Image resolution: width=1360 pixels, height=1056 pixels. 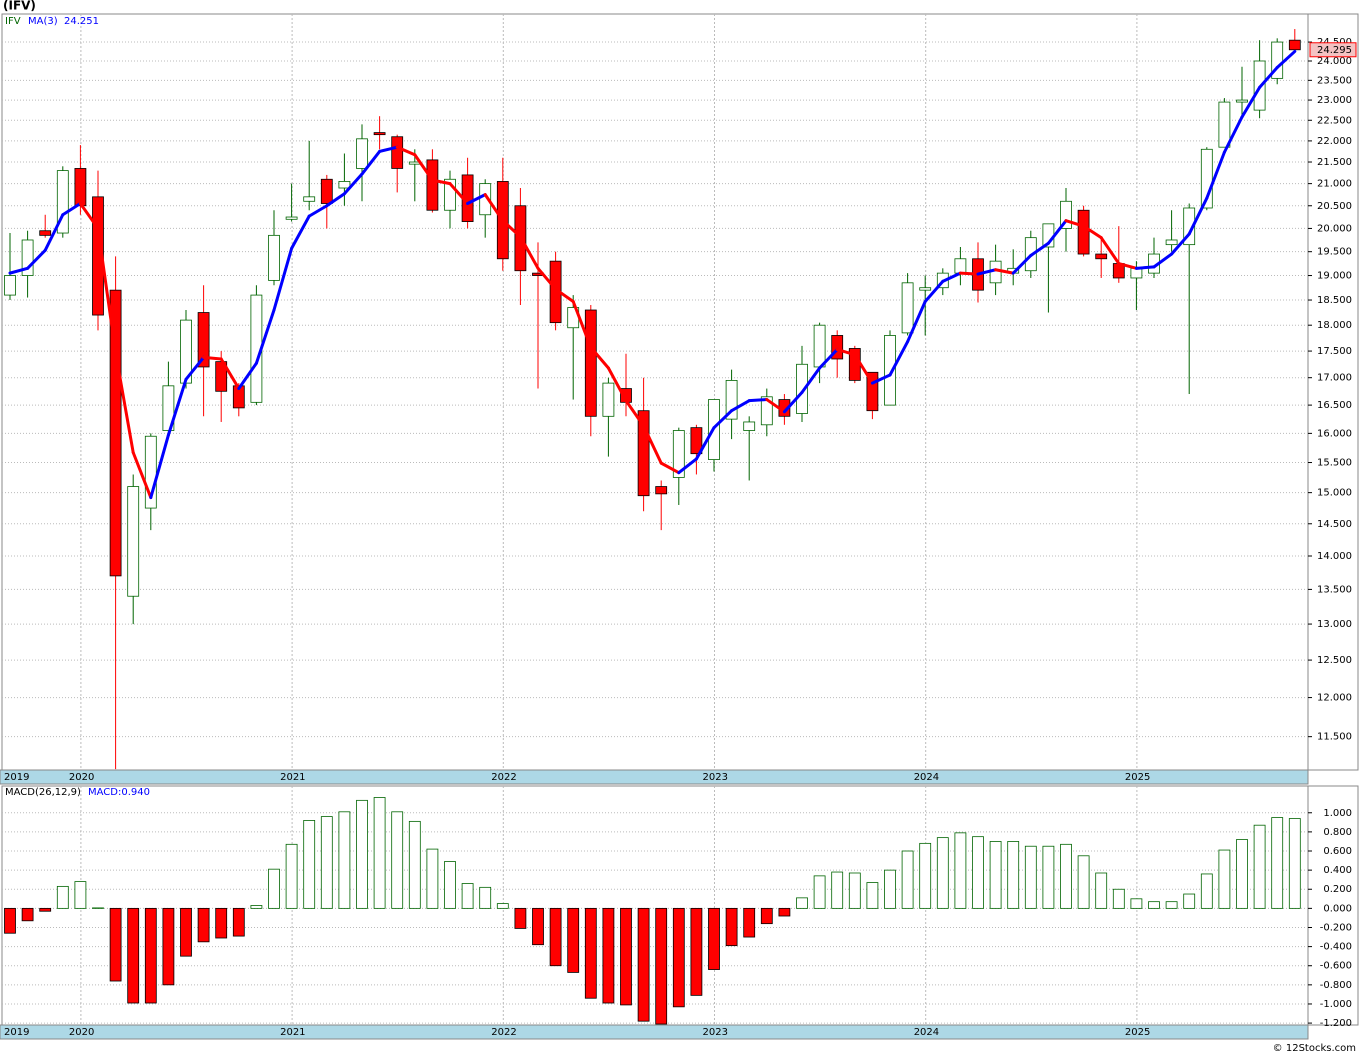 I want to click on y-tick-label: 24.000, so click(x=1334, y=61).